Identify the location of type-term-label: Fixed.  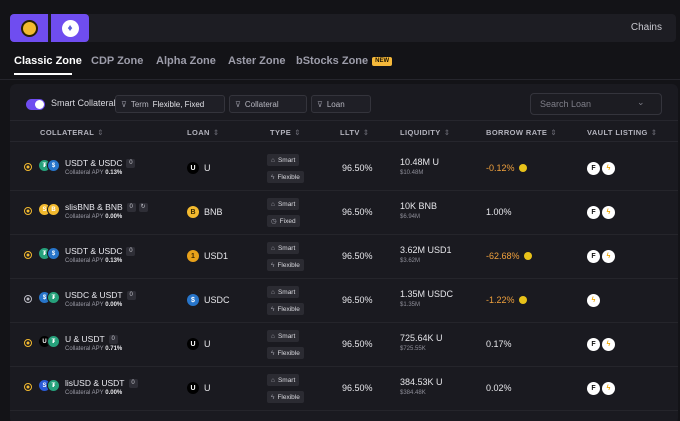
(287, 221).